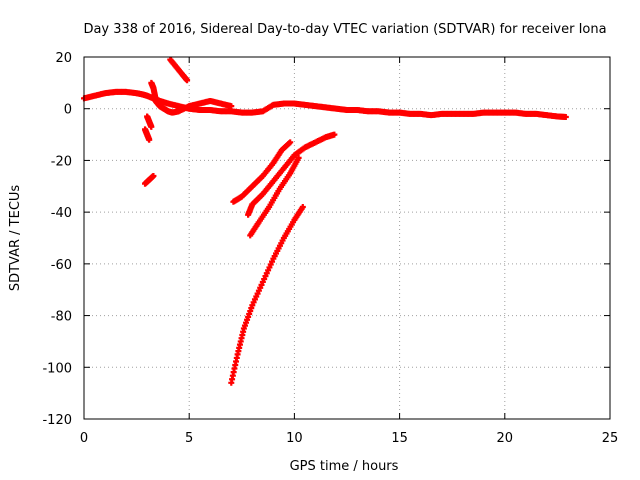  Describe the element at coordinates (61, 213) in the screenshot. I see `y-tick-label: -40` at that location.